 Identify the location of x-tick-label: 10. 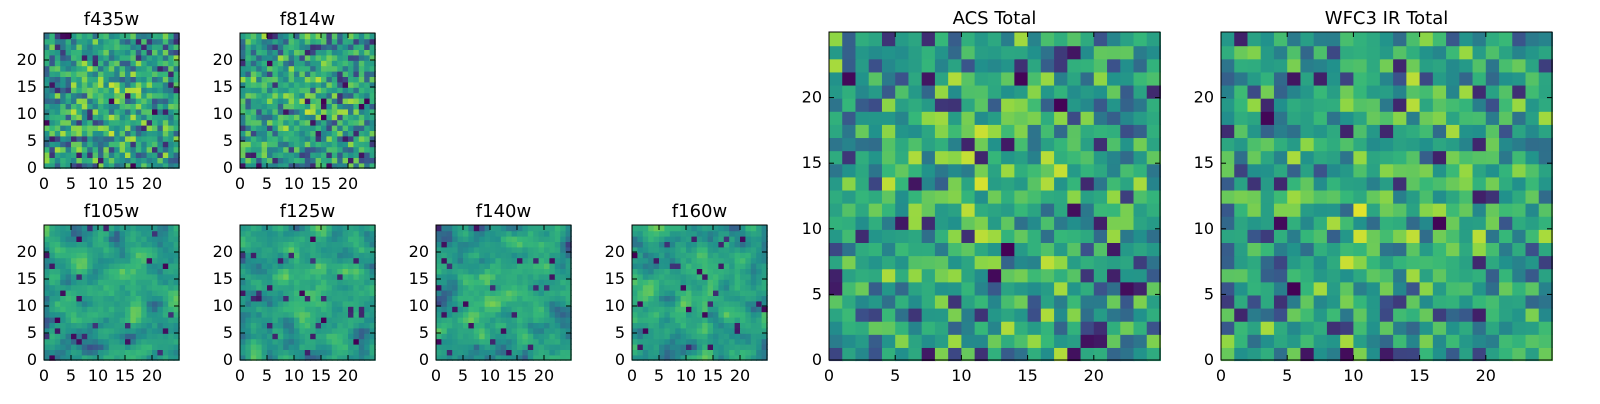
(98, 183).